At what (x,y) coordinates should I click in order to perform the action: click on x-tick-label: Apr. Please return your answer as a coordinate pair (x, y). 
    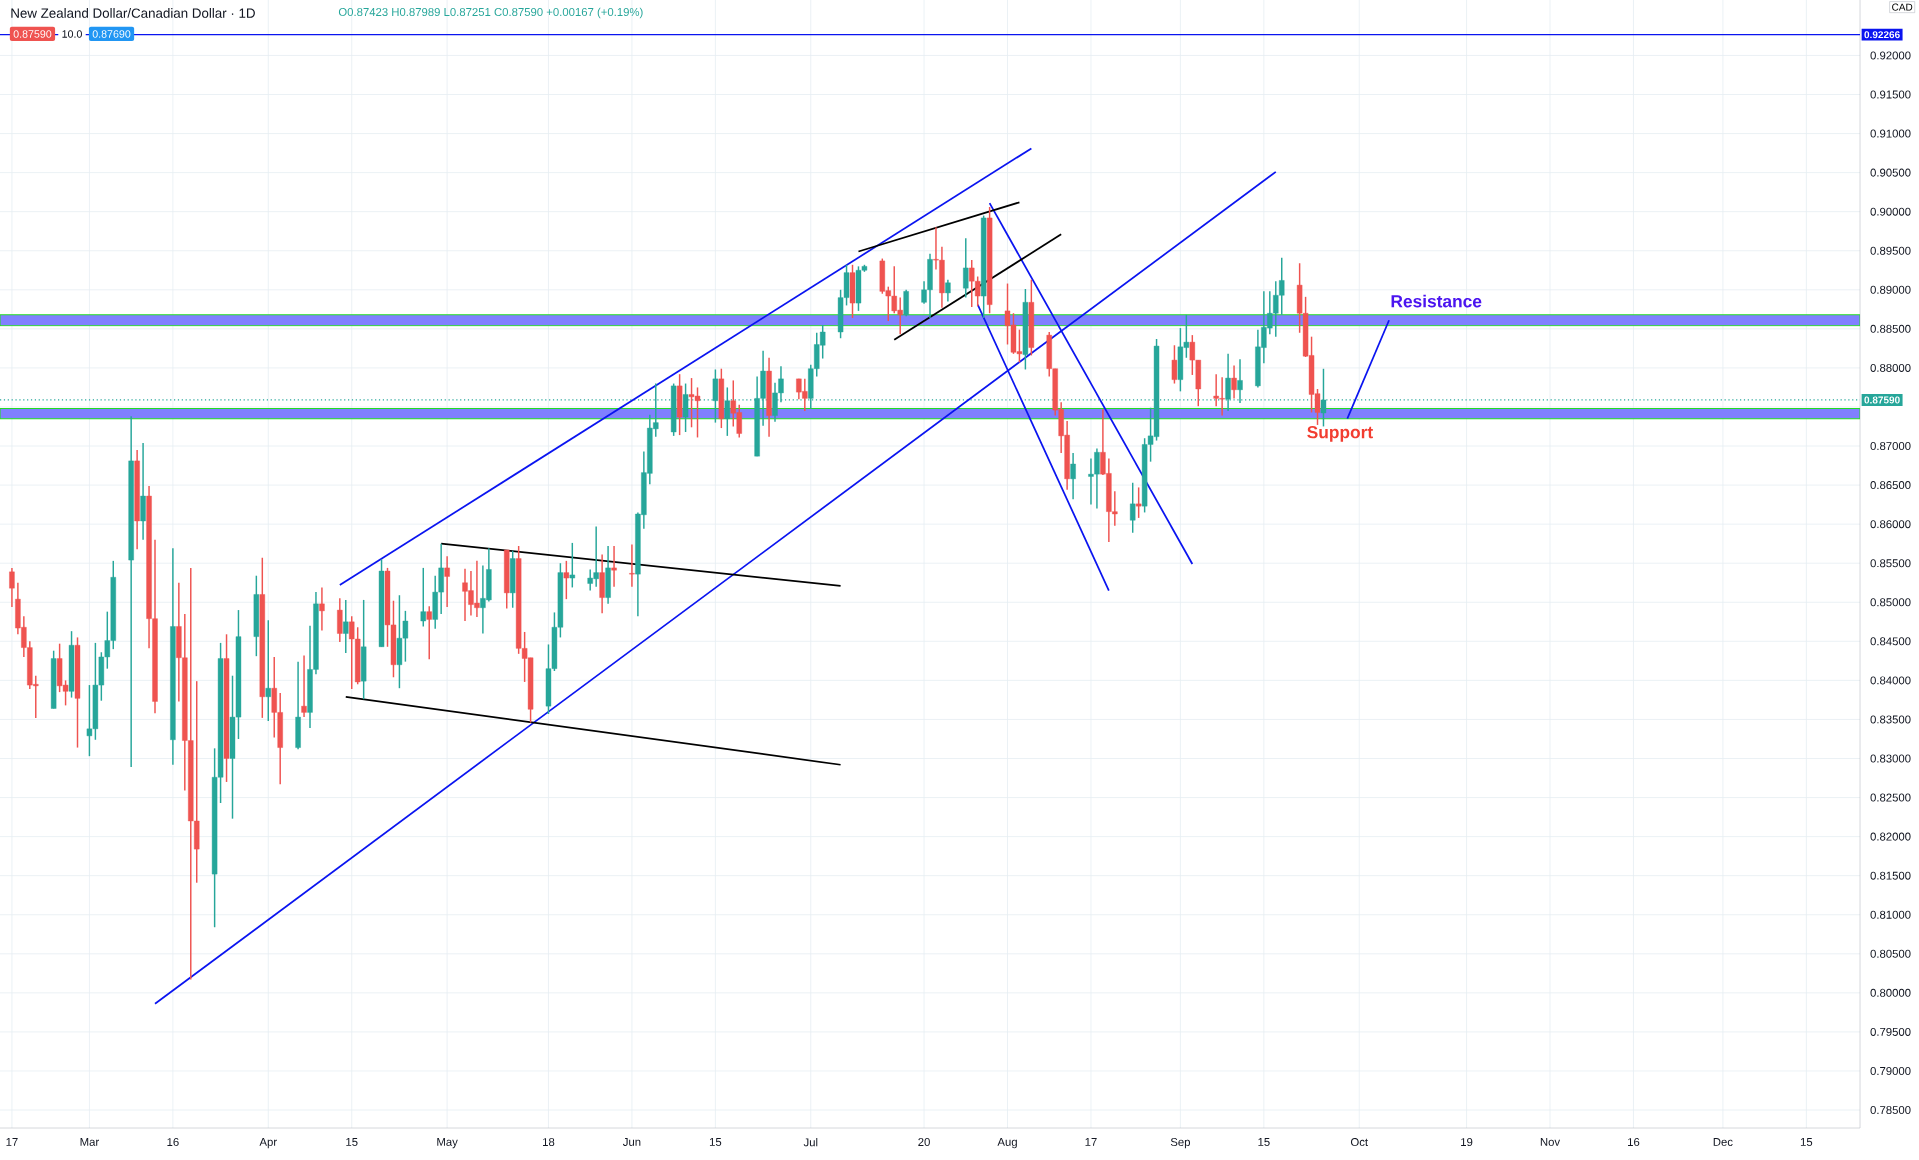
    Looking at the image, I should click on (268, 1143).